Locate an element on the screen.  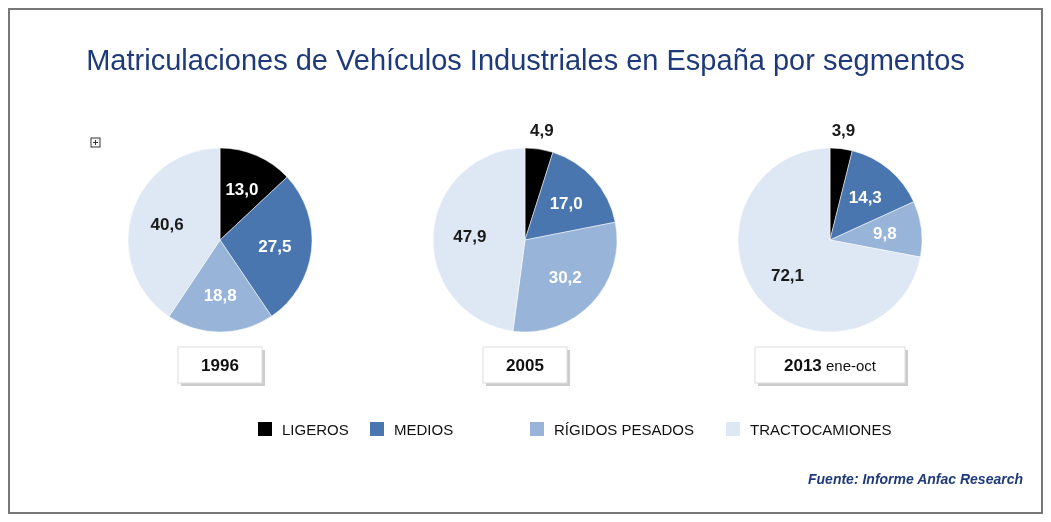
data-label: 27,5 is located at coordinates (275, 246).